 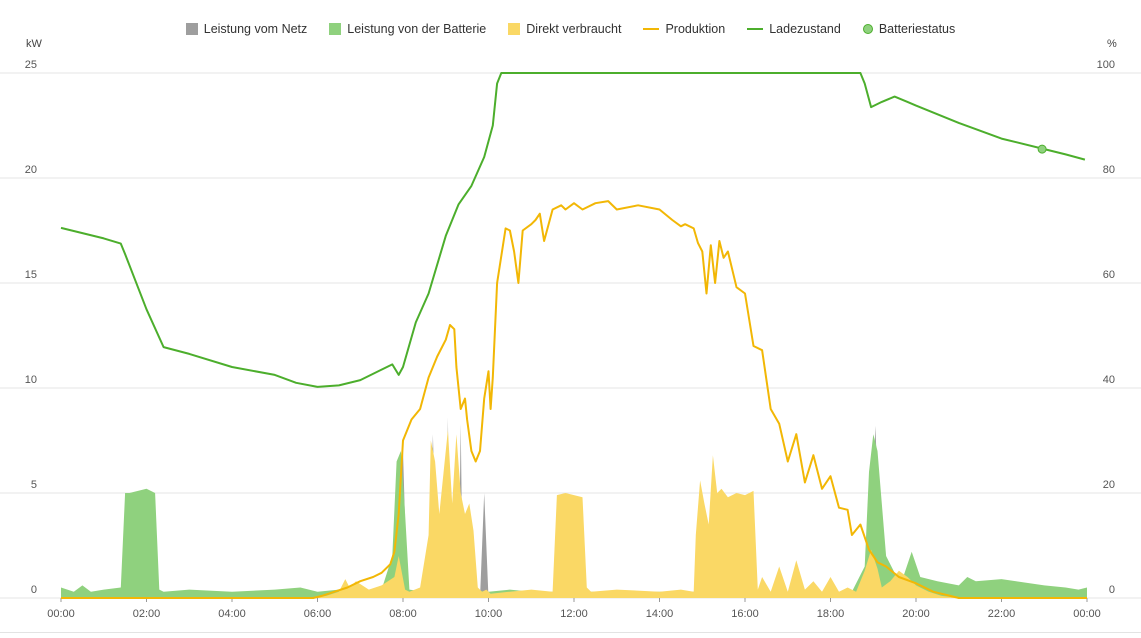 What do you see at coordinates (916, 614) in the screenshot?
I see `x-tick-label: 20:00` at bounding box center [916, 614].